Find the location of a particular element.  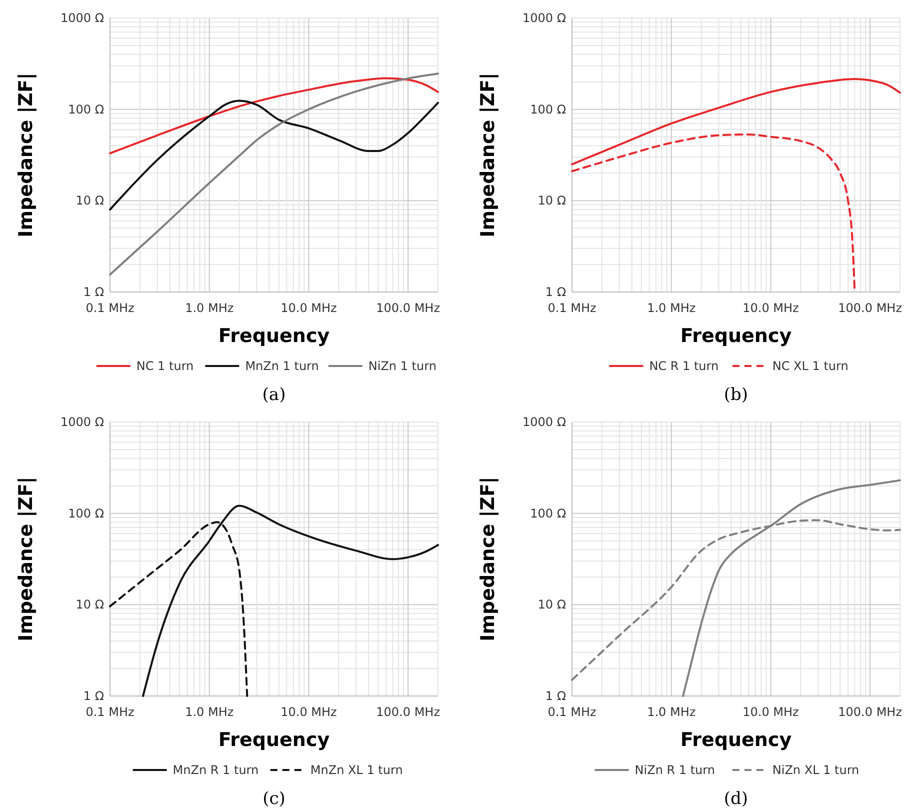

legend-label: NiZn XL 1 turn is located at coordinates (816, 770).